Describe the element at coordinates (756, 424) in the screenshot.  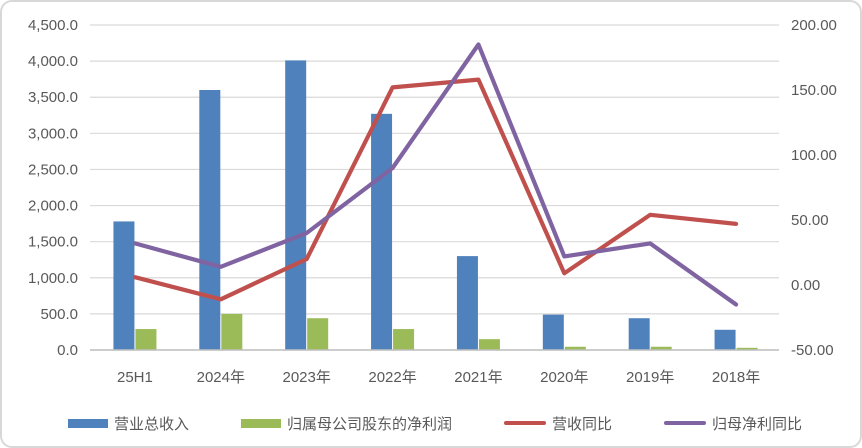
I see `legend-label-net-profit-yoy: 归母净利同比` at that location.